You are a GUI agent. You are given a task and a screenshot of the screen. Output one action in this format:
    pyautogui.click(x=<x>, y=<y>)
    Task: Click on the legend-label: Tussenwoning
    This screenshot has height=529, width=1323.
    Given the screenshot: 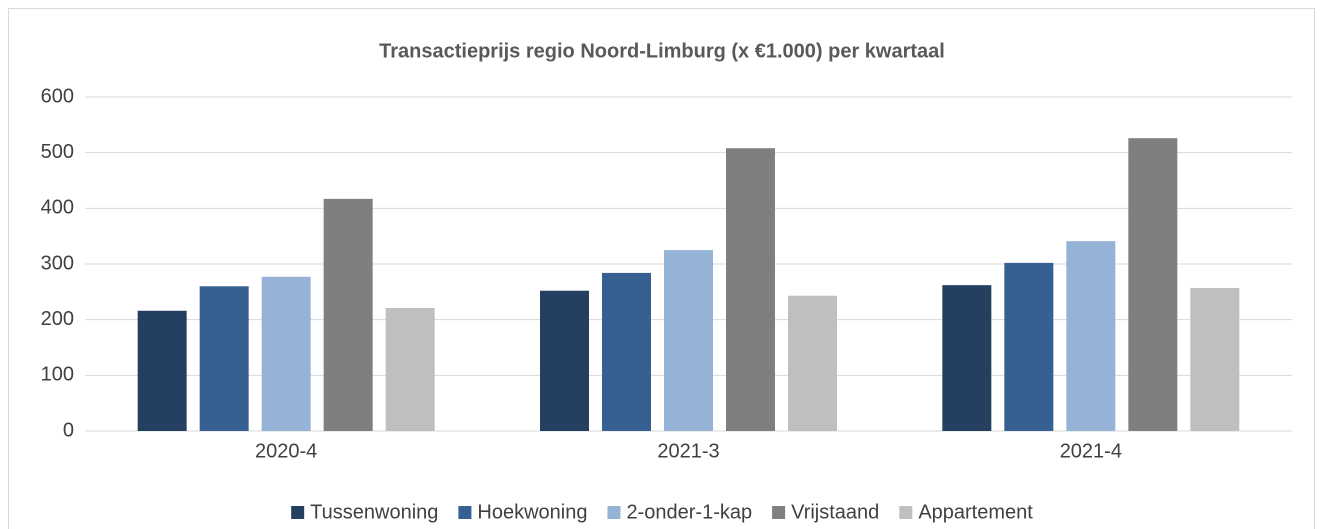 What is the action you would take?
    pyautogui.click(x=374, y=512)
    